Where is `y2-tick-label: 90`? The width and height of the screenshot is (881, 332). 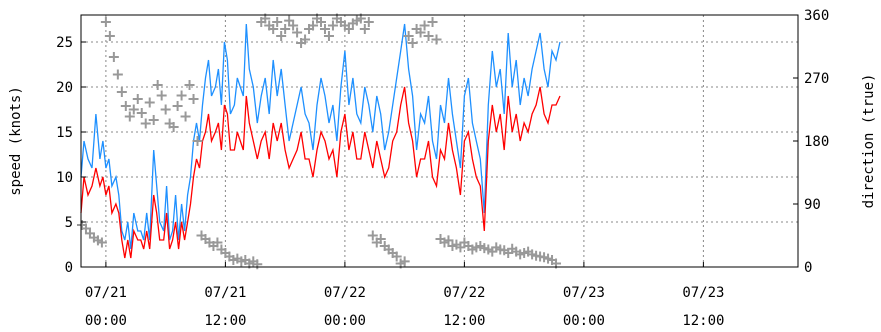
y2-tick-label: 90 is located at coordinates (812, 205).